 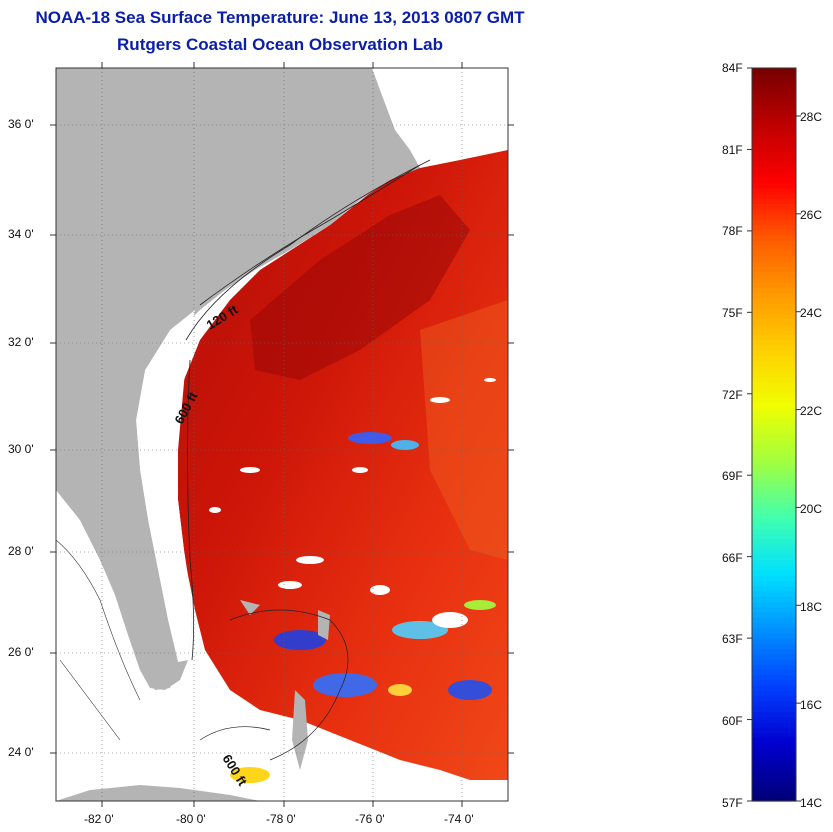 What do you see at coordinates (811, 313) in the screenshot?
I see `colorbar-c-24: 24C` at bounding box center [811, 313].